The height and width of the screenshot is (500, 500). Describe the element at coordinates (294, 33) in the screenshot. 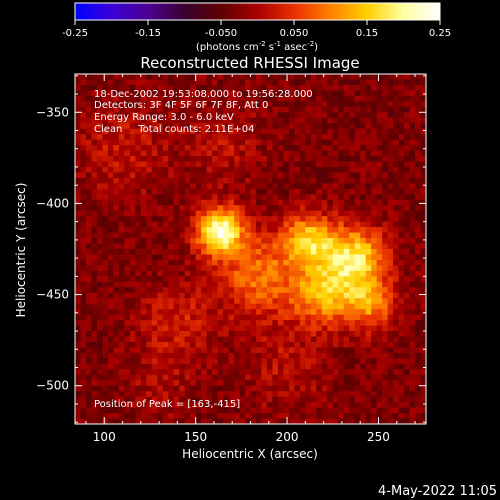

I see `colorbar-tick-label: 0.050` at that location.